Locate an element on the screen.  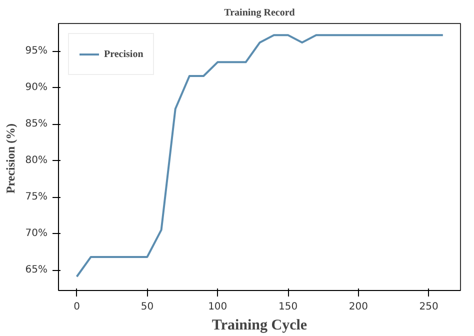
y-tick-label: 95% is located at coordinates (36, 51).